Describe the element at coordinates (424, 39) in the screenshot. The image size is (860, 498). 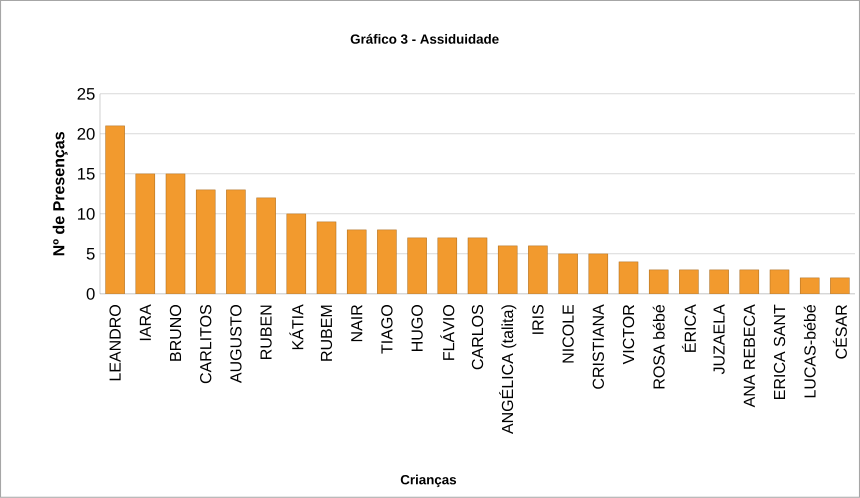
I see `chart-title: Gráfico 3 - Assiduidade` at that location.